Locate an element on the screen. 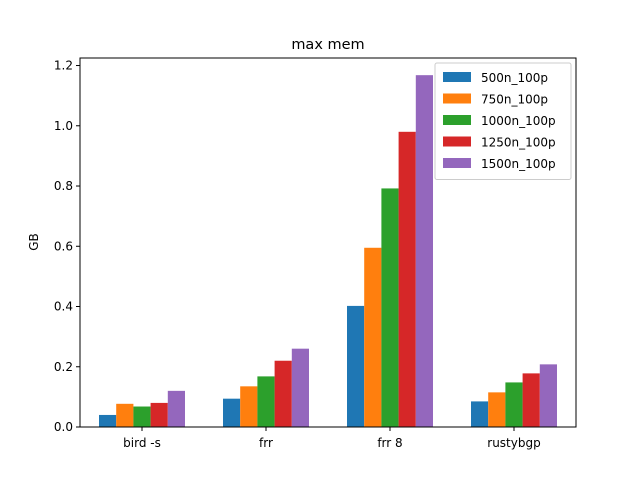  y-tick-label: 0.4 is located at coordinates (63, 307).